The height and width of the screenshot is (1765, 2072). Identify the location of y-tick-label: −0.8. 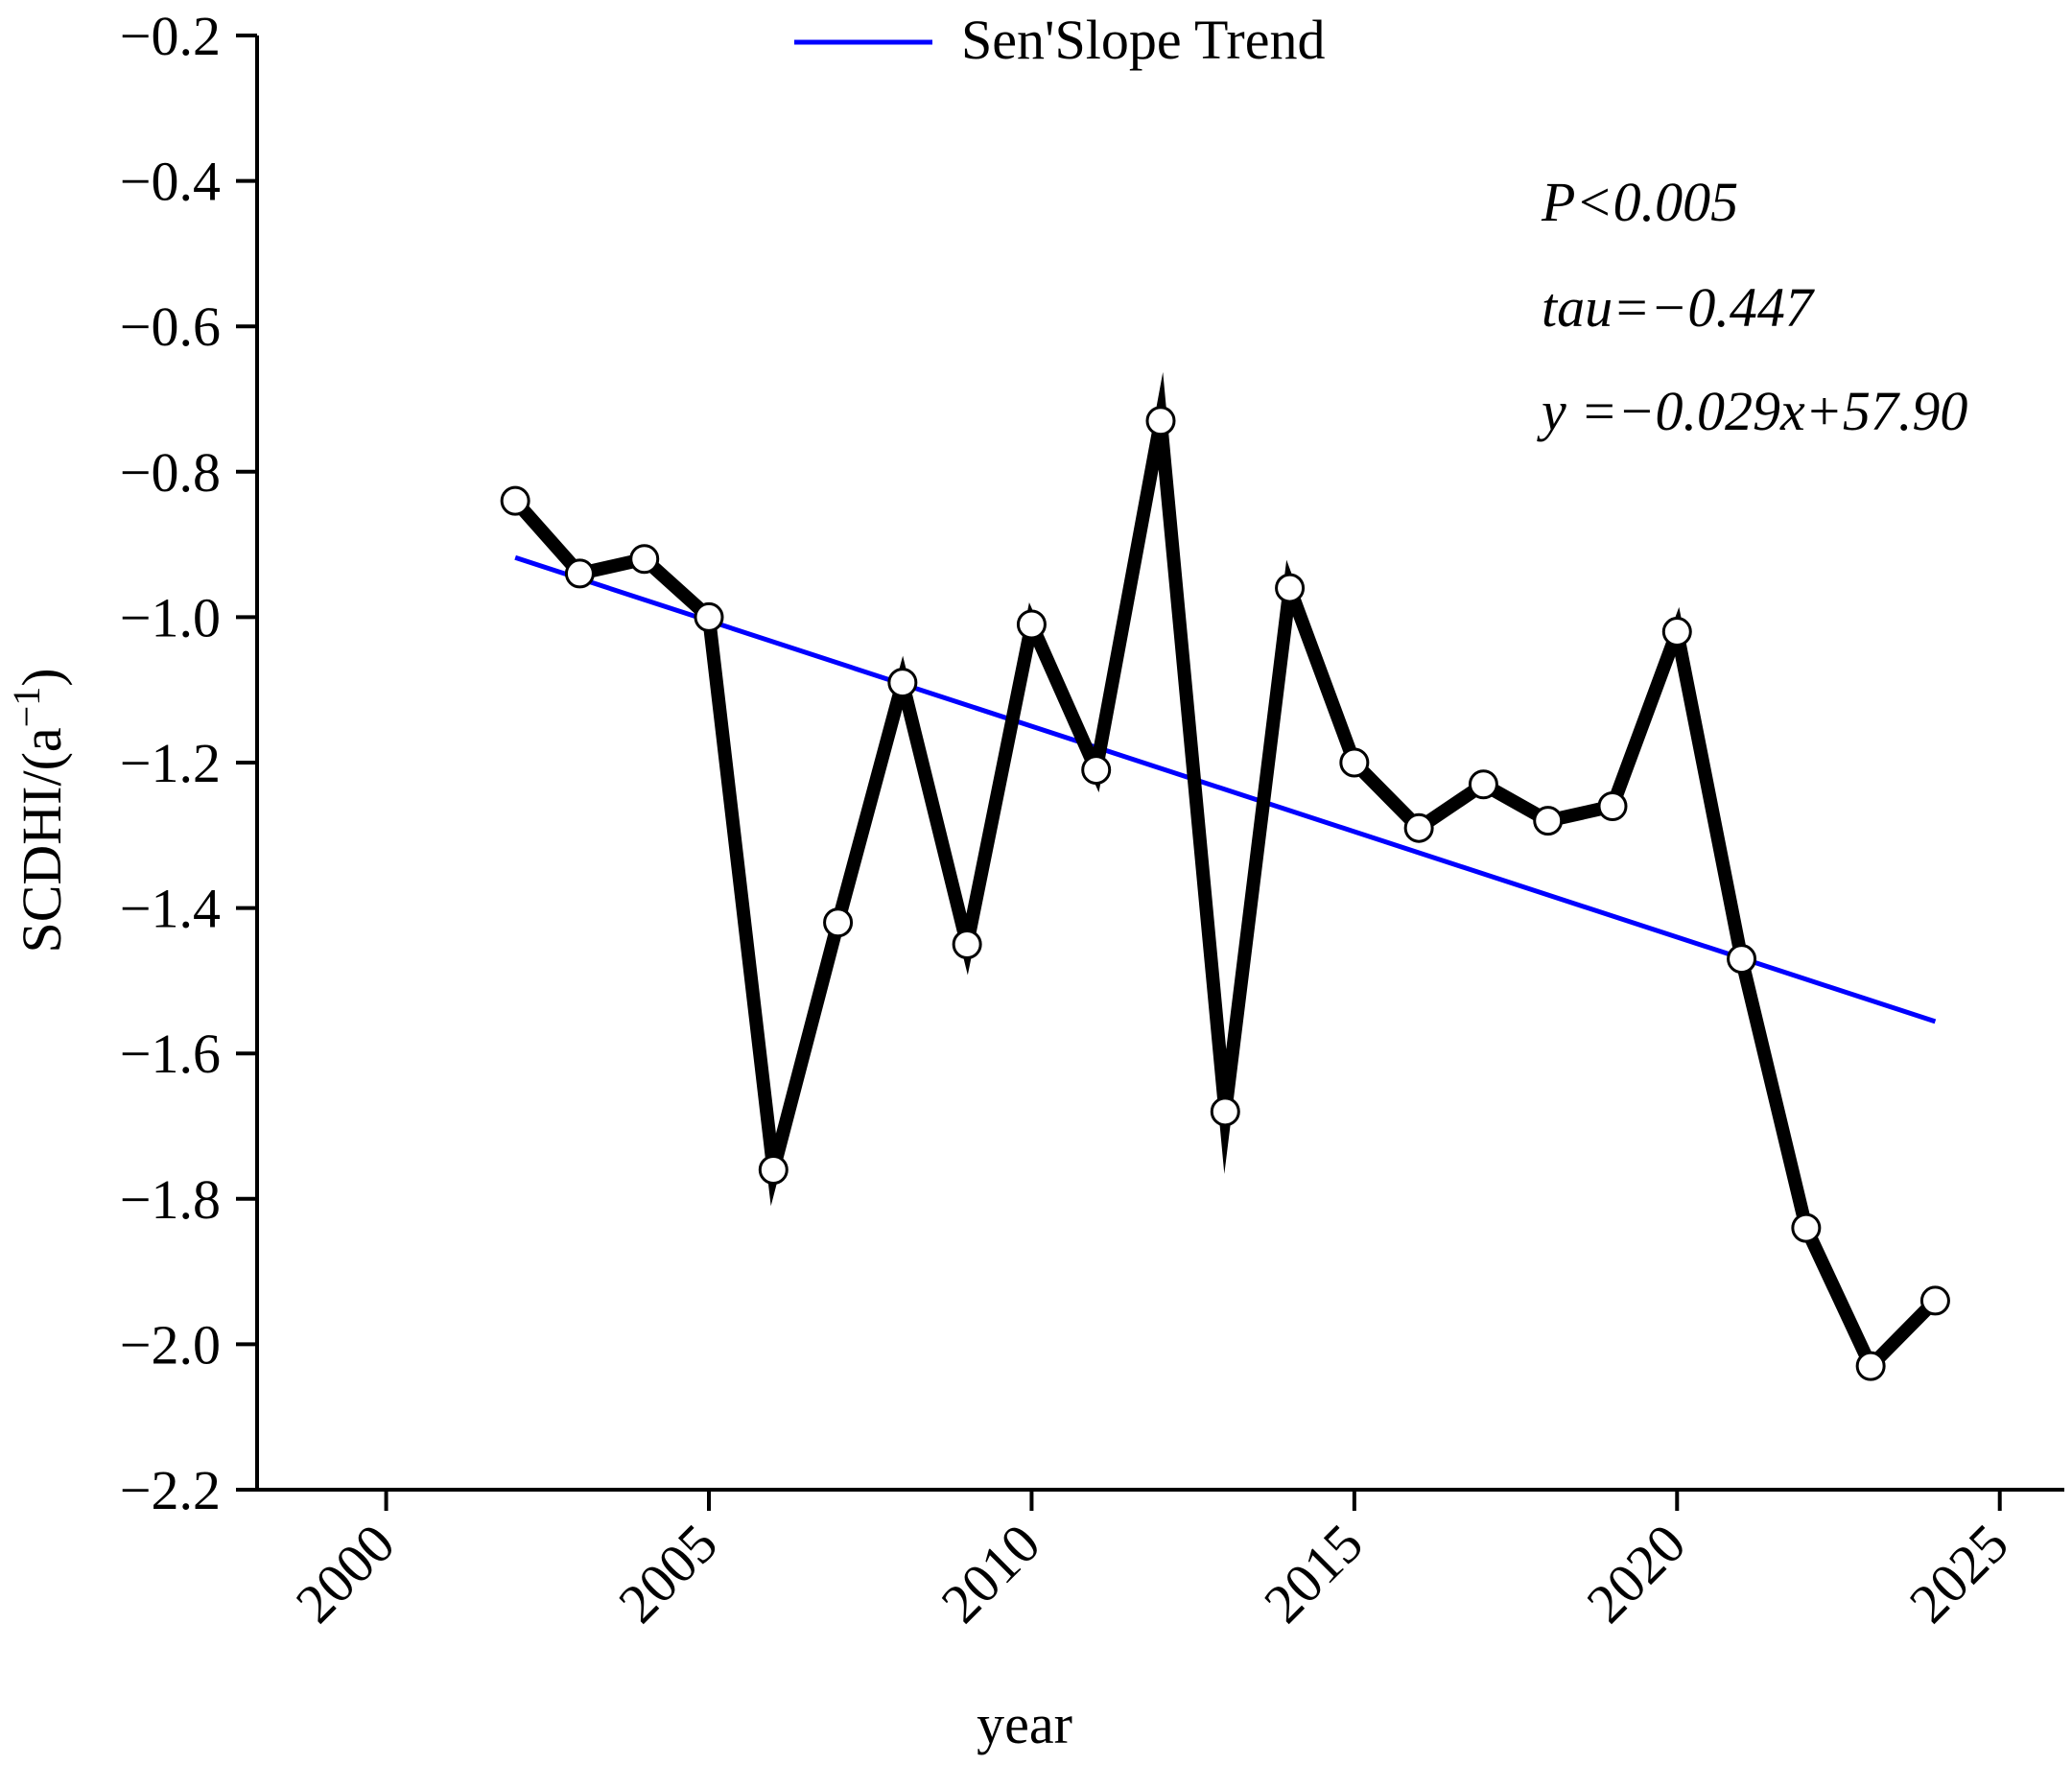
(170, 472).